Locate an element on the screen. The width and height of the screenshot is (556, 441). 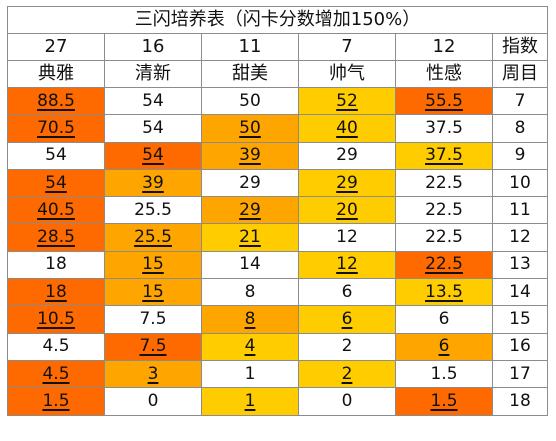
cell-sexy: 55.5 is located at coordinates (444, 101).